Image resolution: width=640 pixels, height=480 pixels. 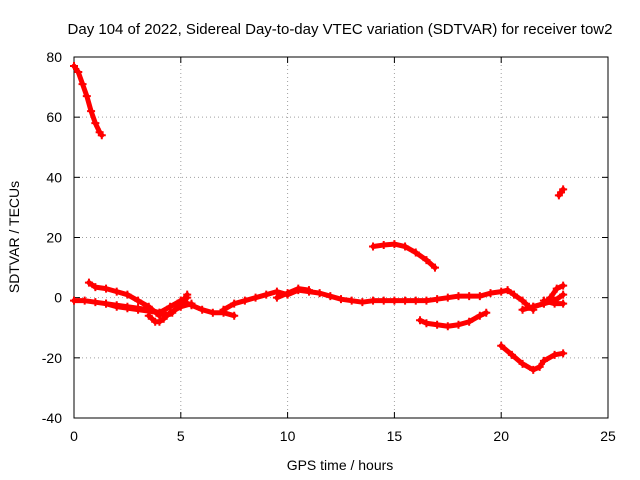 What do you see at coordinates (52, 358) in the screenshot?
I see `y-tick-label: -20` at bounding box center [52, 358].